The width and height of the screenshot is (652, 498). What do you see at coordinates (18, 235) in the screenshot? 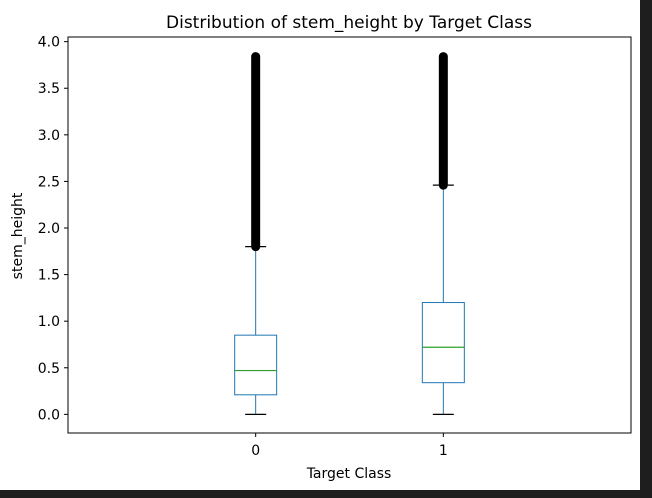
I see `y-axis-label: stem_height` at bounding box center [18, 235].